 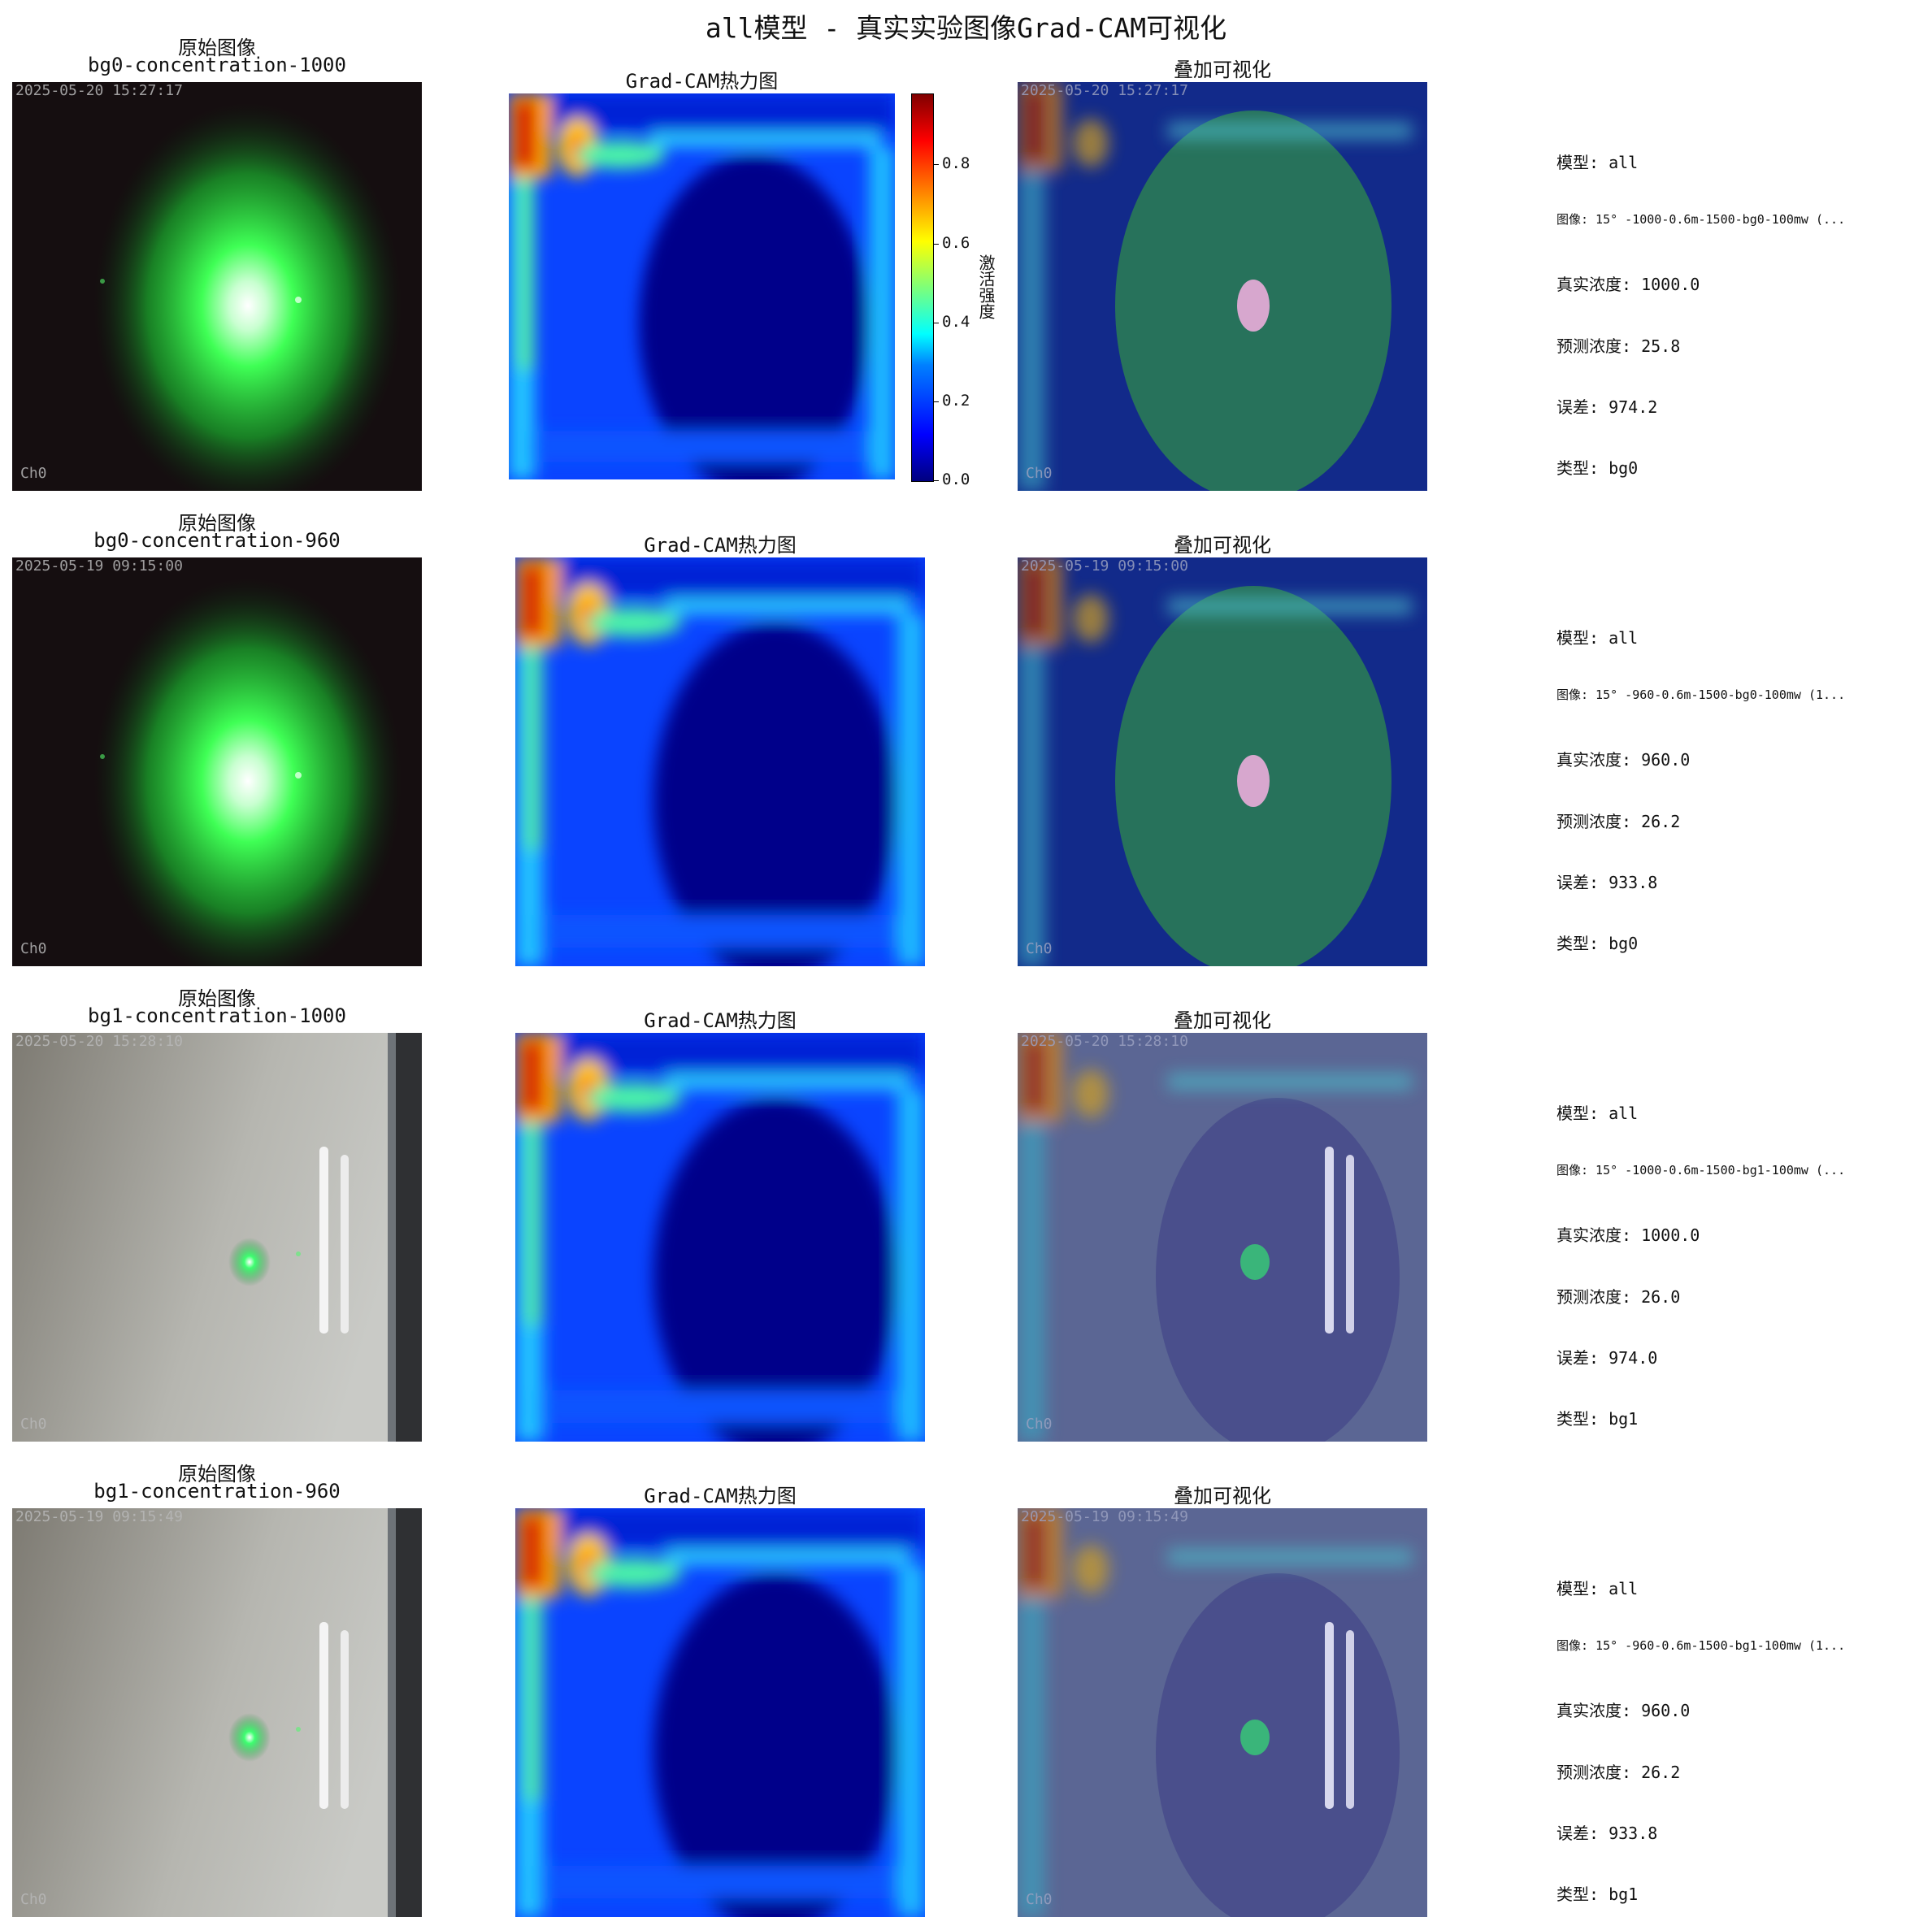 What do you see at coordinates (1618, 345) in the screenshot?
I see `info-pred-conc: 预测浓度: 25.8` at bounding box center [1618, 345].